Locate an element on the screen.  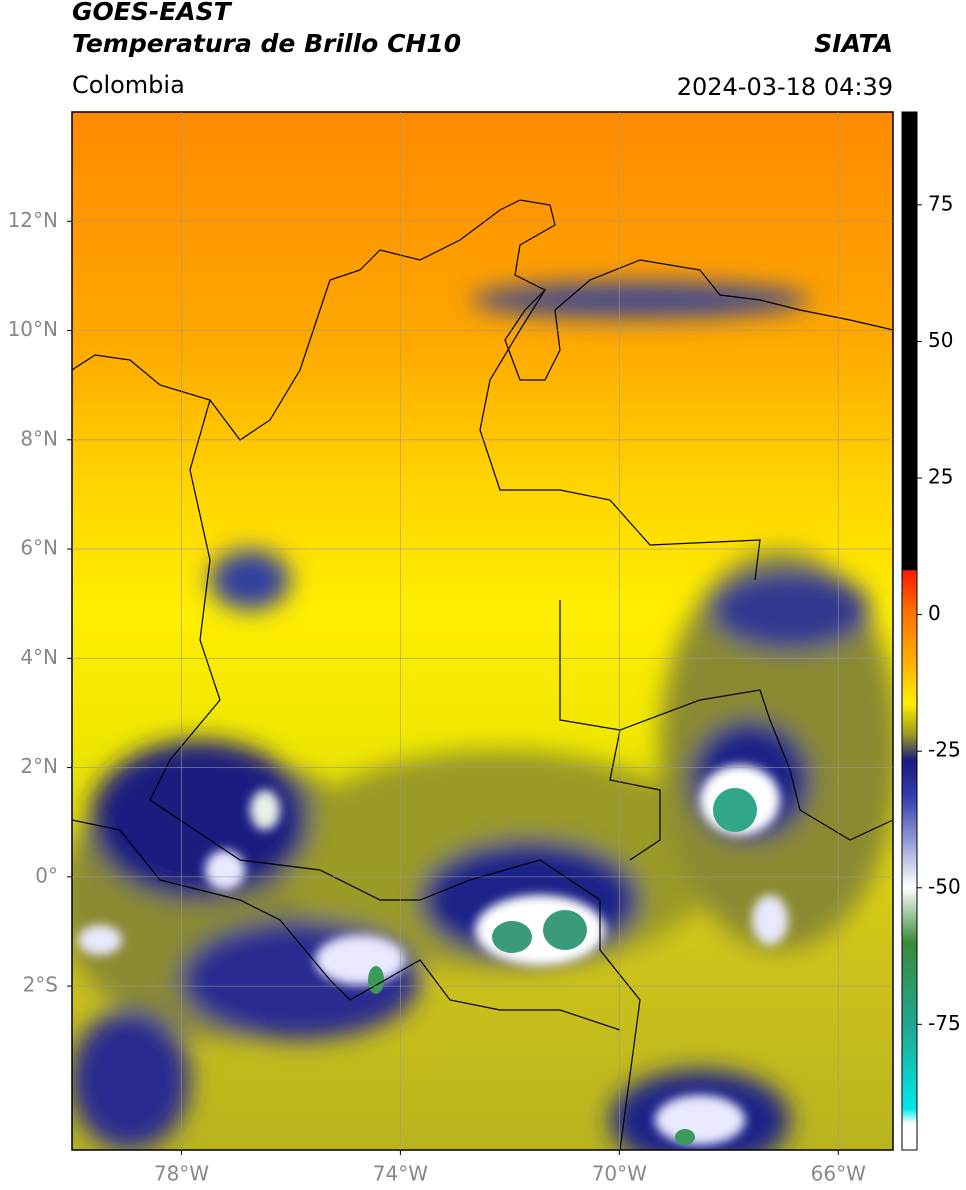
lat-tick-label: 0° is located at coordinates (46, 875).